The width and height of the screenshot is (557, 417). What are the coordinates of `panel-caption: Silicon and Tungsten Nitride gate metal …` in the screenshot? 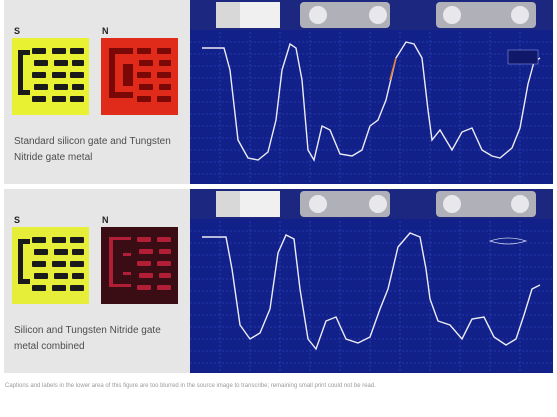 It's located at (87, 338).